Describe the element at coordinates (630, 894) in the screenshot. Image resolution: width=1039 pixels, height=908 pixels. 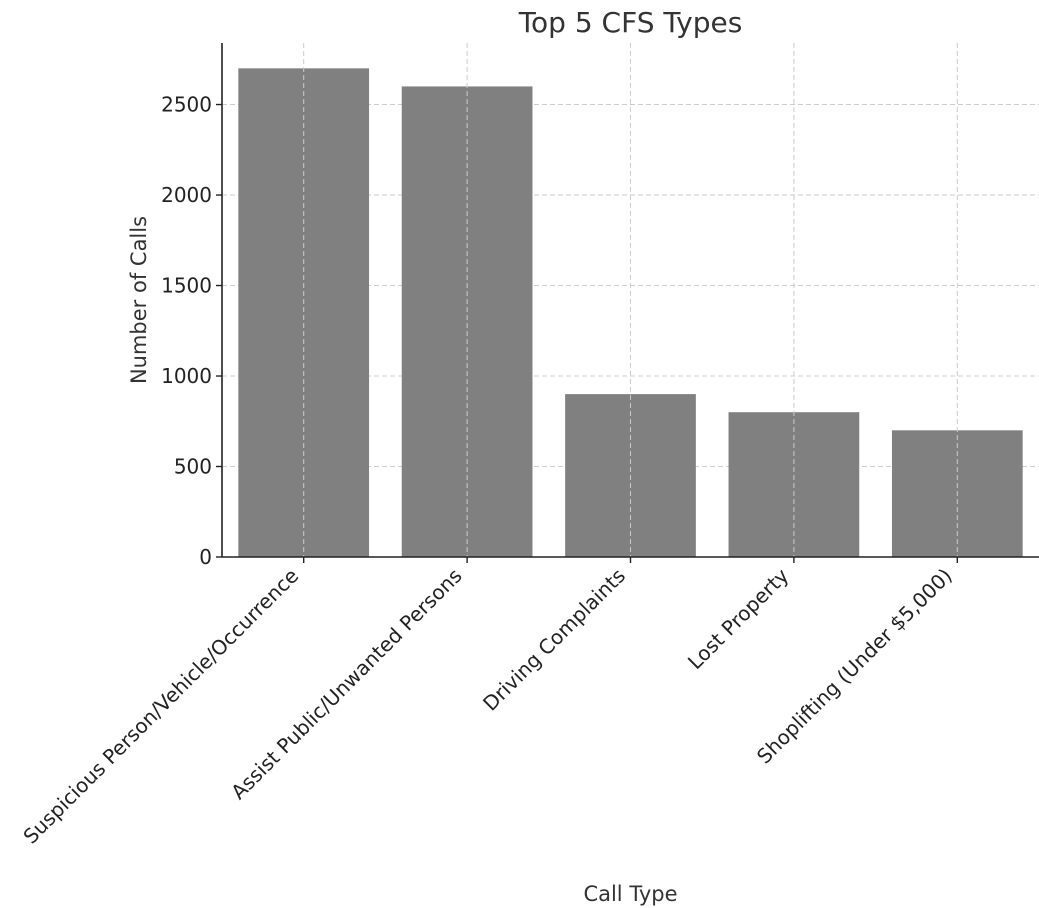
I see `x-axis-title: Call Type` at that location.